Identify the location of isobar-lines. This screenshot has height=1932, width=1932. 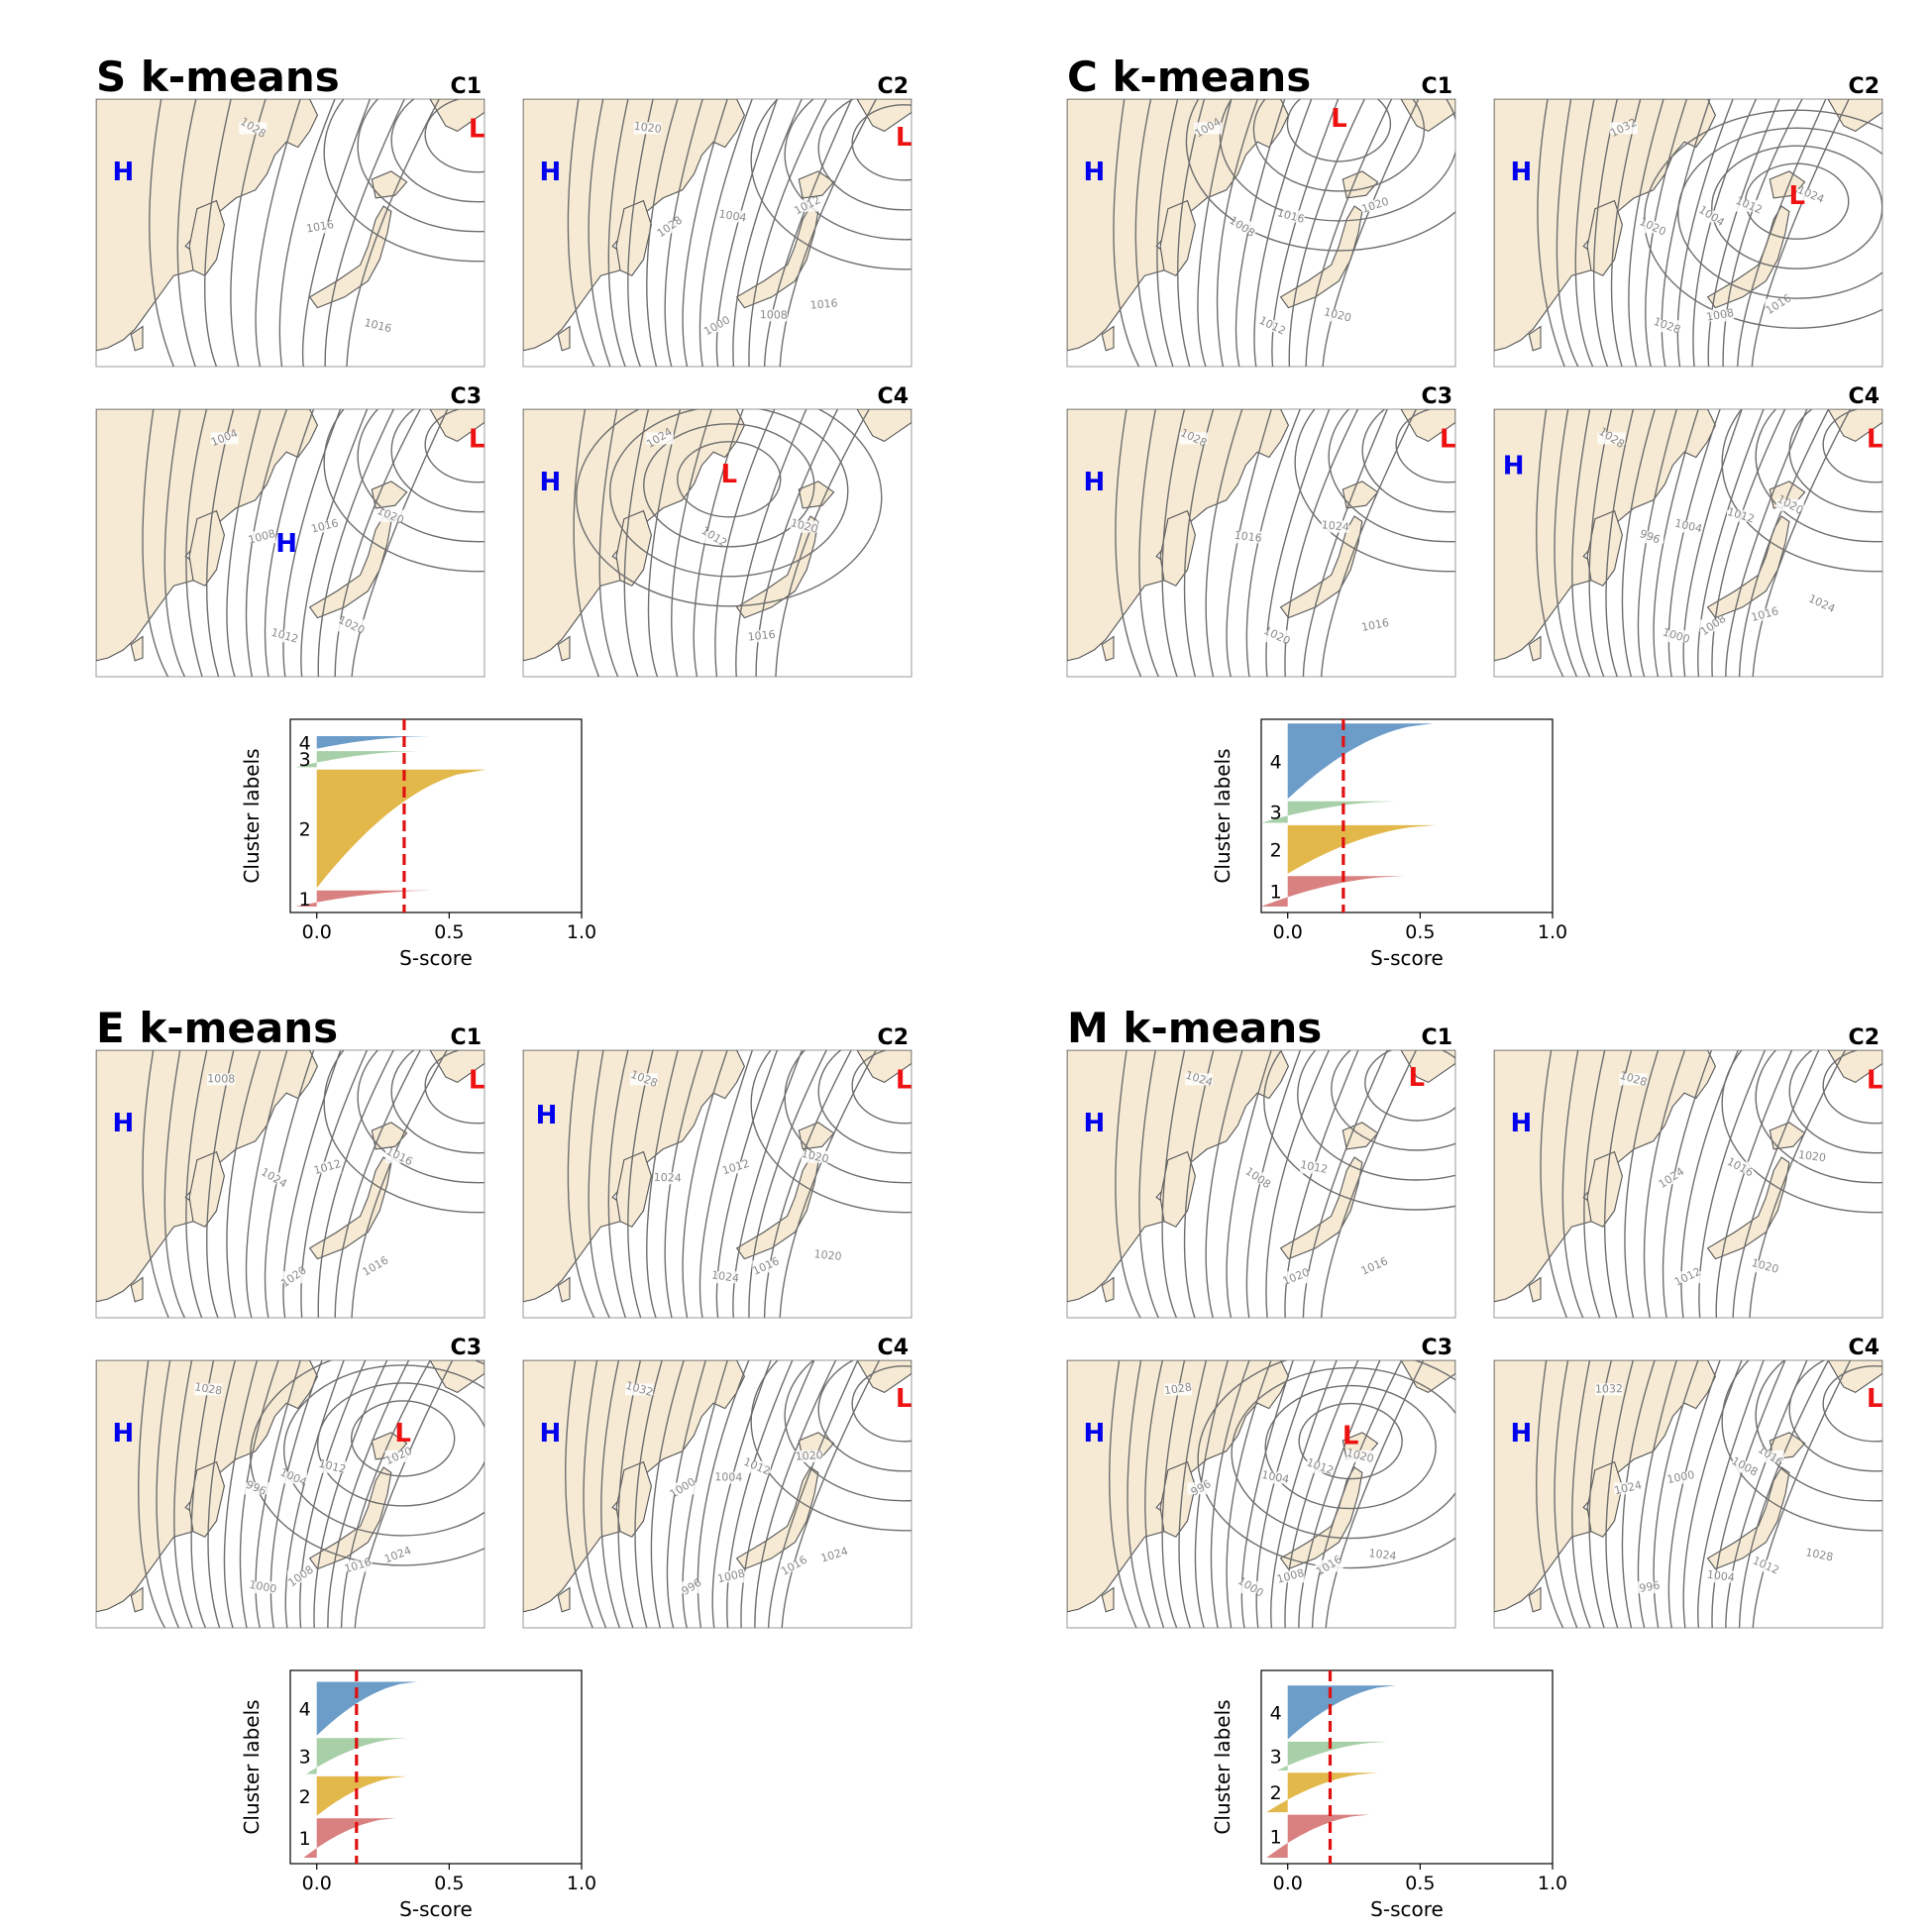
(740, 1184).